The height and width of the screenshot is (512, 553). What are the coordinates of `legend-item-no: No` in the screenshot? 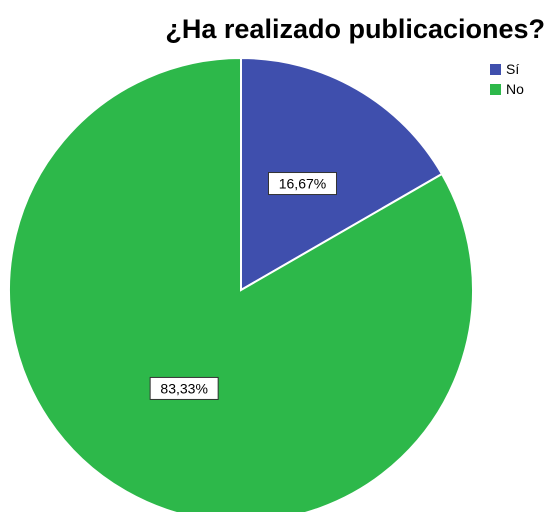 It's located at (507, 89).